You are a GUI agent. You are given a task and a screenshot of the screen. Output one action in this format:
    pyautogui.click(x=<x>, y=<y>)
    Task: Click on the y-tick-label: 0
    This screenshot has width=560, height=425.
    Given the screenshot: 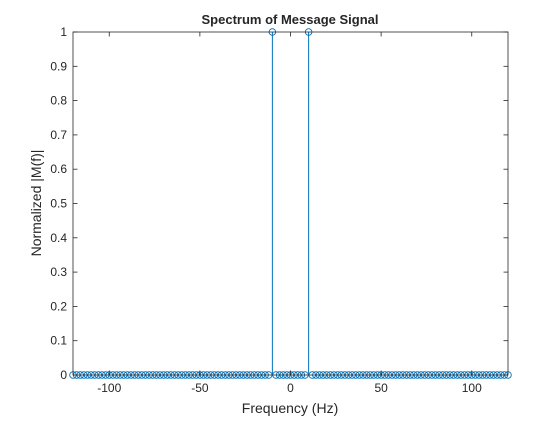 What is the action you would take?
    pyautogui.click(x=63, y=375)
    